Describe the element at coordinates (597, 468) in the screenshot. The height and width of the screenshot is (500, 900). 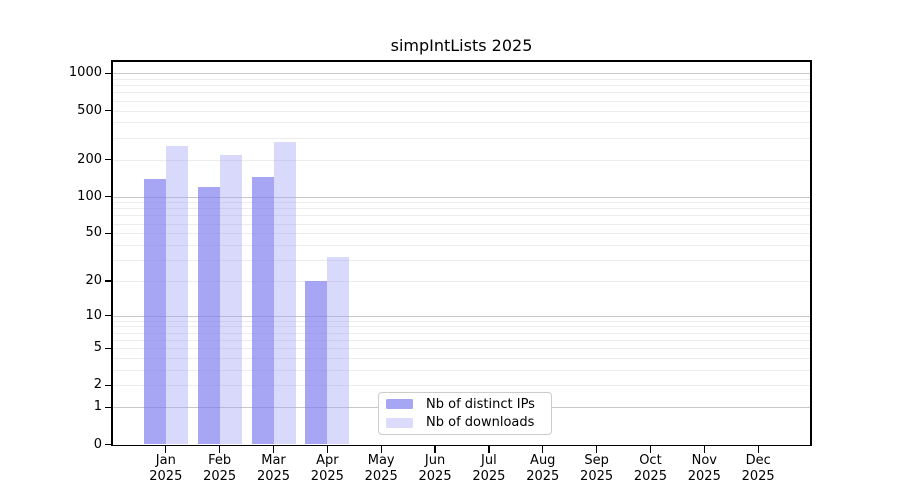
I see `x-tick-label: Sep 2025` at that location.